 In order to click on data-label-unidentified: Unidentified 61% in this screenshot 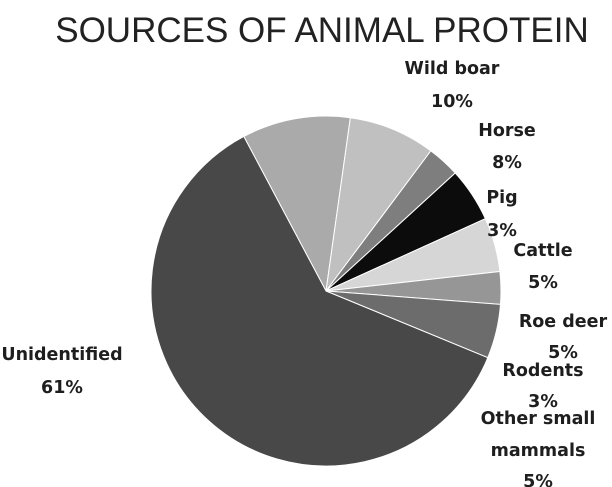, I will do `click(61, 371)`.